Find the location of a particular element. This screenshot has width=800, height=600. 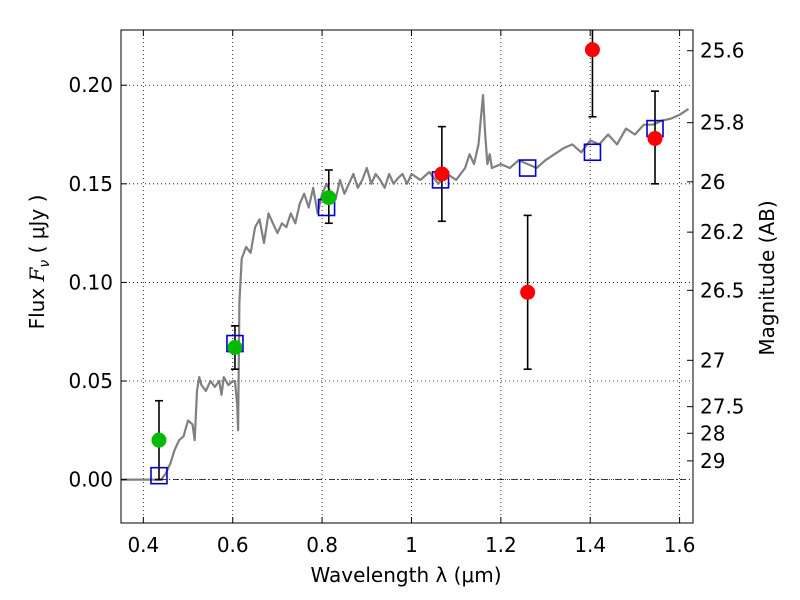

y-tick-label: 0.10 is located at coordinates (90, 282).